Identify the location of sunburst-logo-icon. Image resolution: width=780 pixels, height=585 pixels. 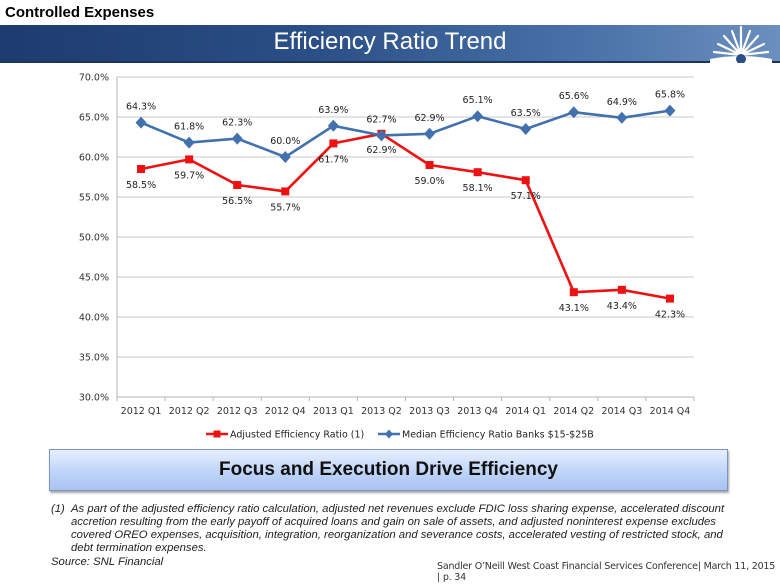
(741, 44).